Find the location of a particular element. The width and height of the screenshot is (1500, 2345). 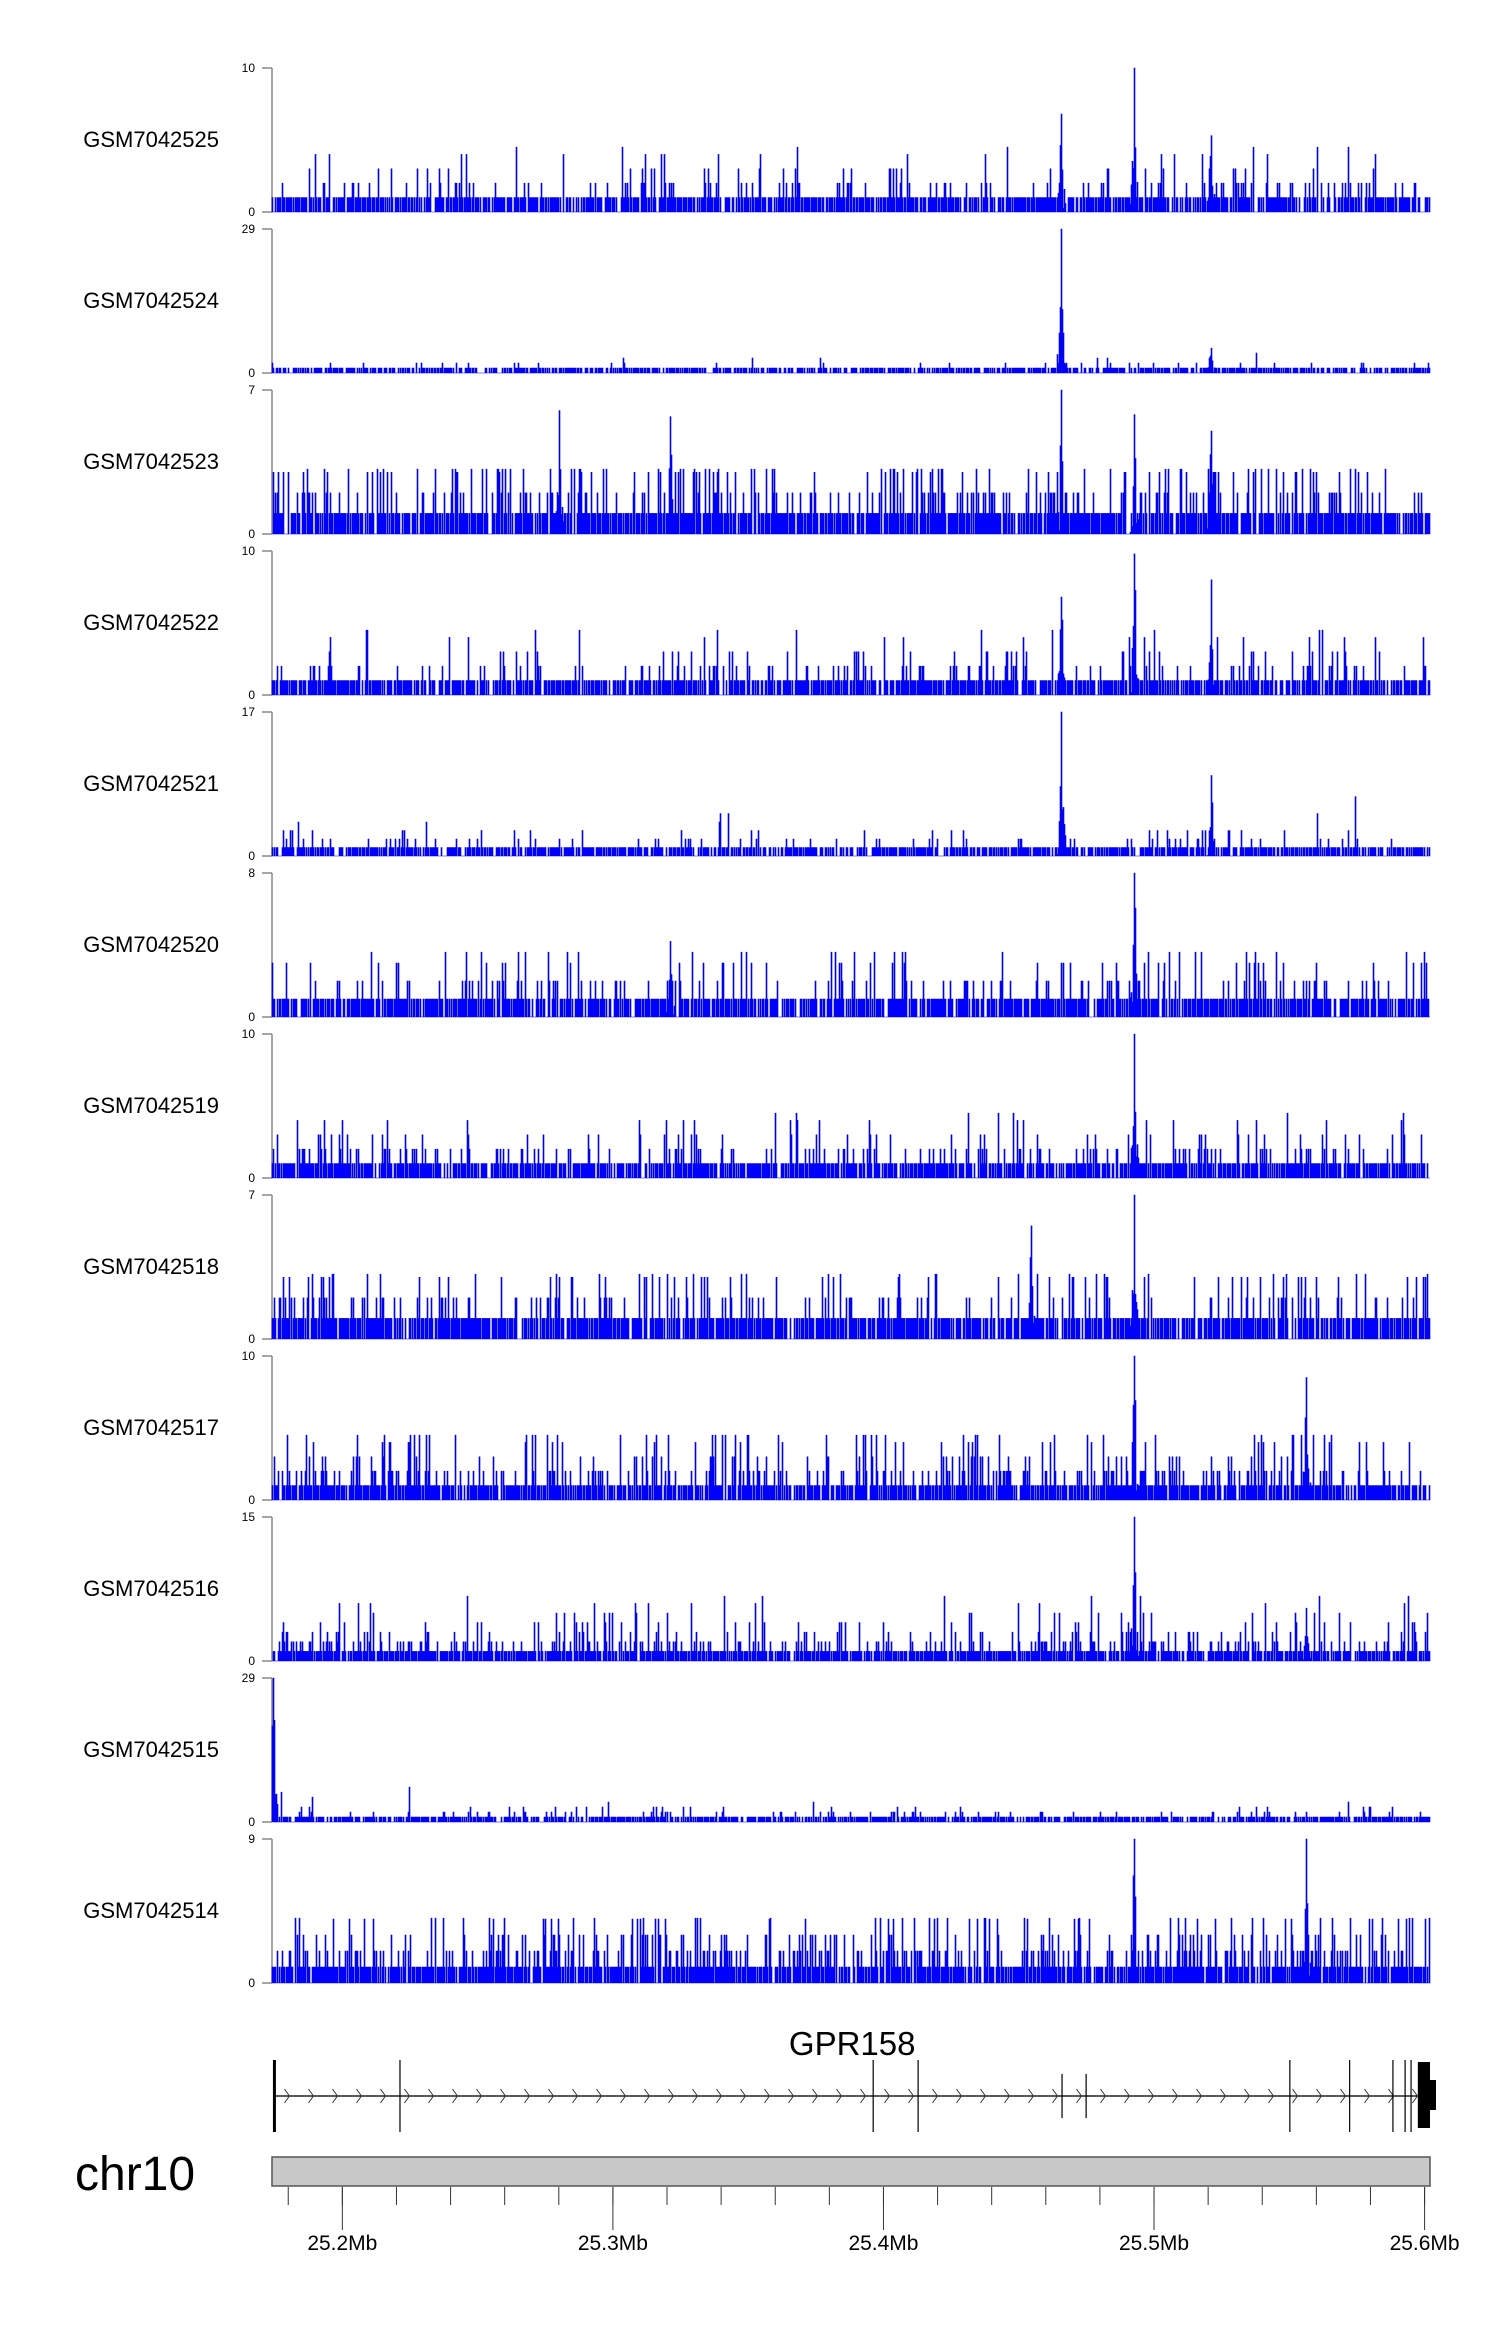

track-GSM7042519: GSM7042519 10 0 is located at coordinates (756, 1106).